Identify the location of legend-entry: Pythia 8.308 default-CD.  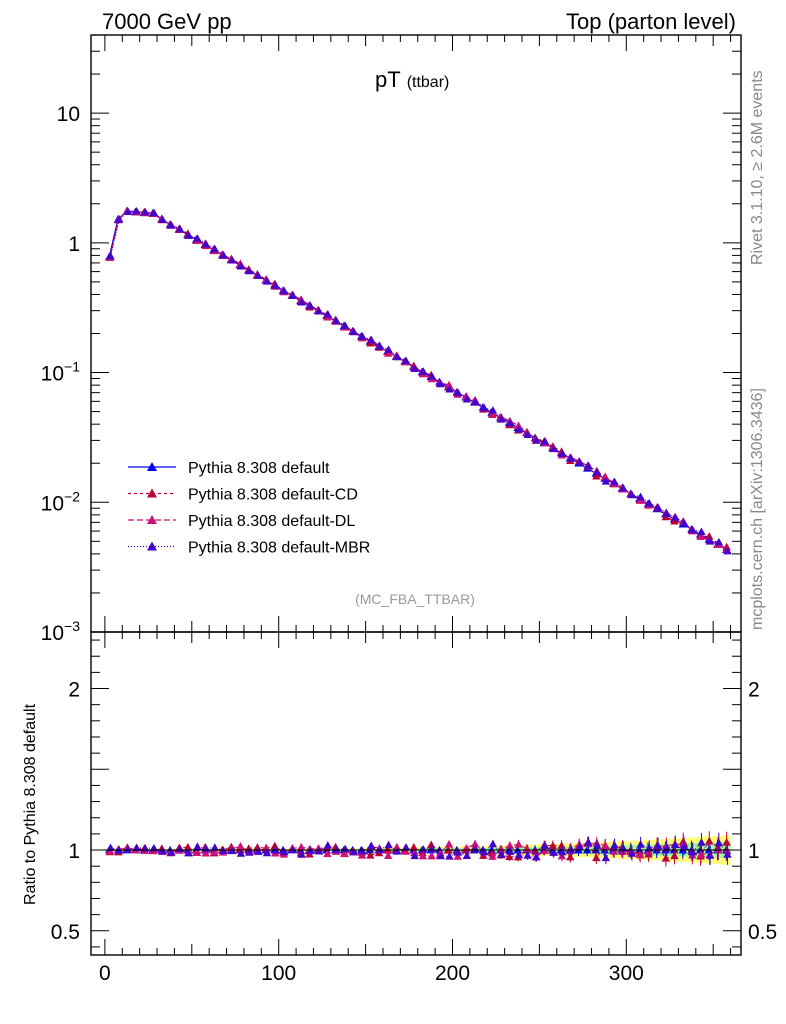
(273, 495).